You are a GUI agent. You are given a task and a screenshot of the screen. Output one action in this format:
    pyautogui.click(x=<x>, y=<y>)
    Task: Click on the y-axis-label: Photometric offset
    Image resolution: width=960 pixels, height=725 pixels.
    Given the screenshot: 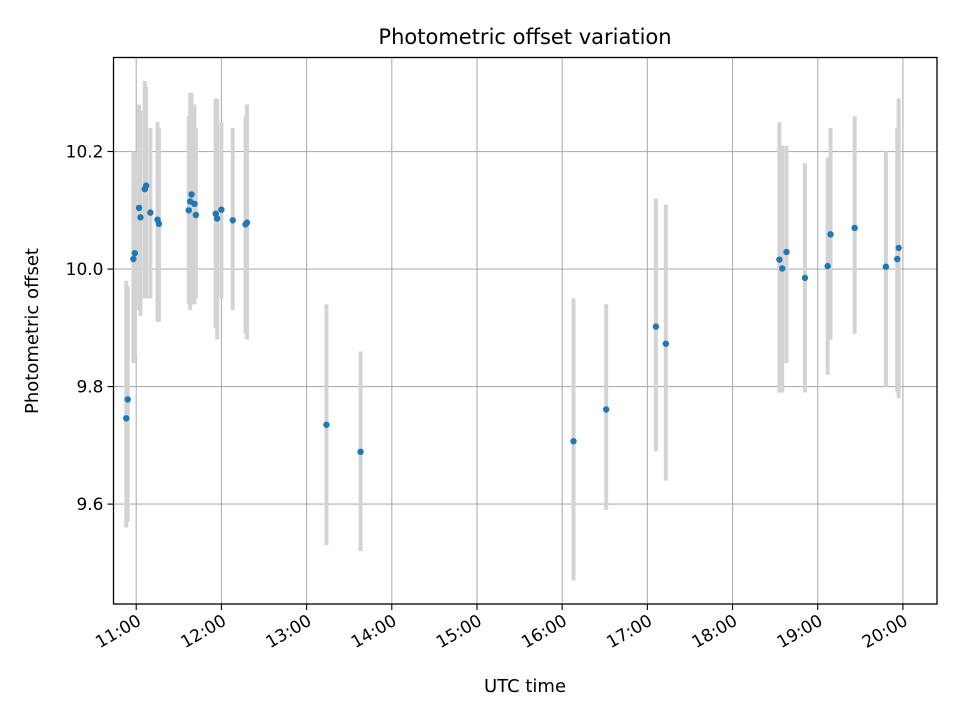 What is the action you would take?
    pyautogui.click(x=32, y=331)
    